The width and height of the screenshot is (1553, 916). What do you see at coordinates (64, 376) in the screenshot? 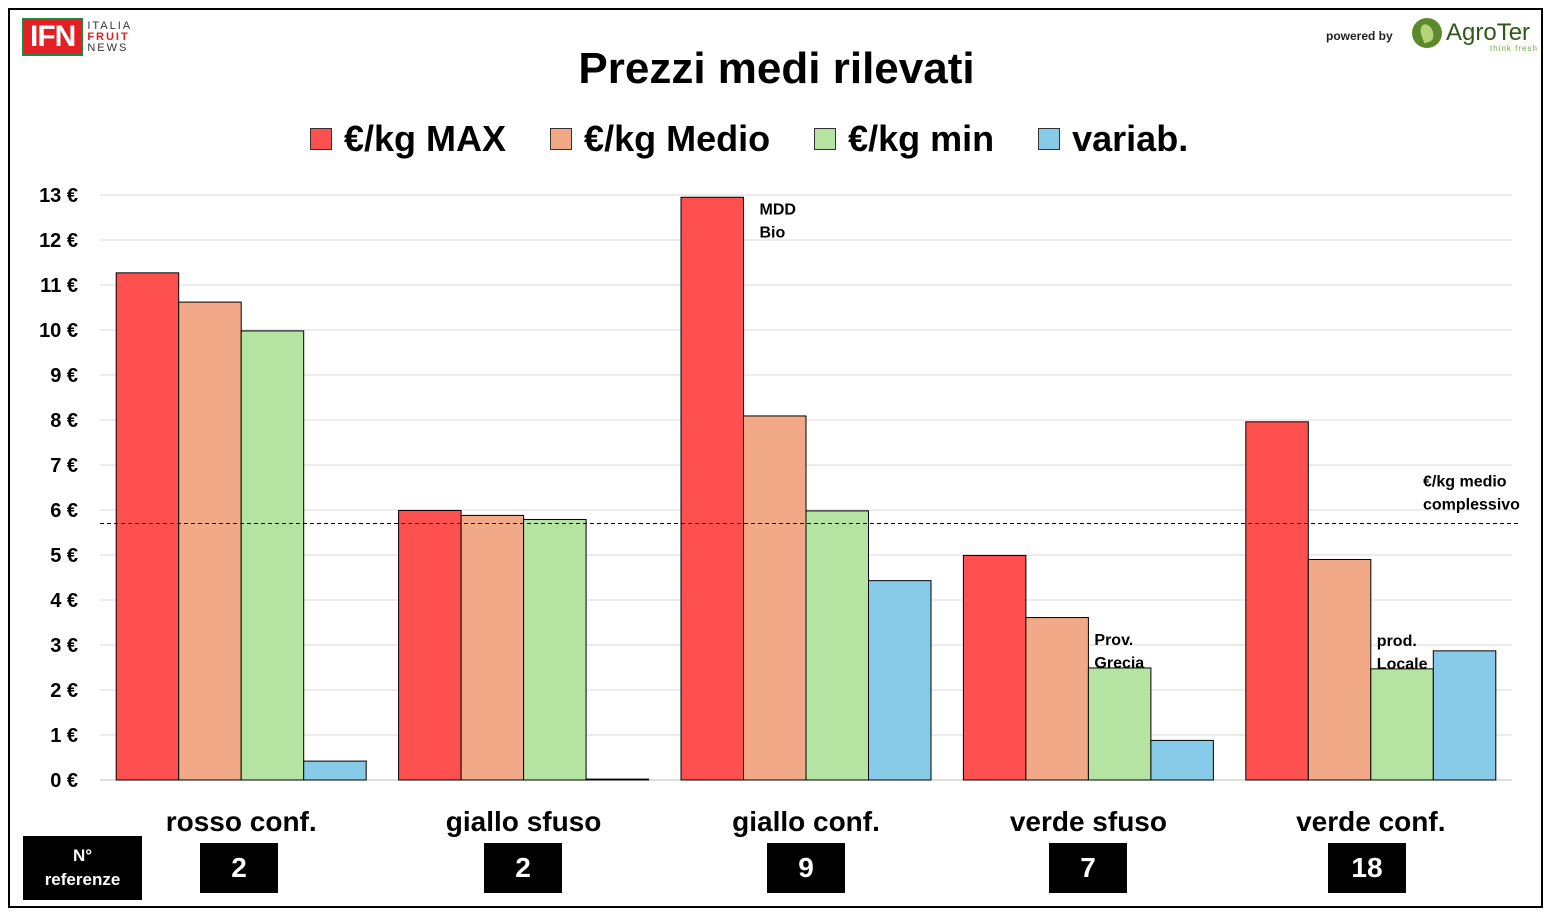
I see `y-tick-label: 9 €` at bounding box center [64, 376].